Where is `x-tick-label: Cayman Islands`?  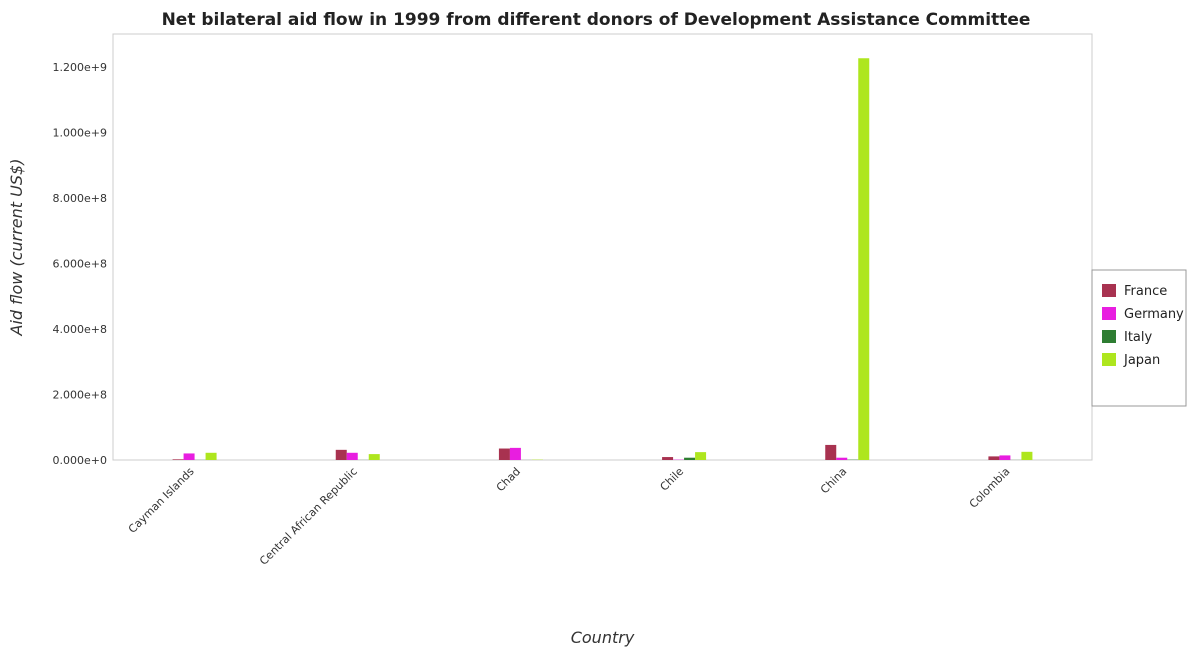 x-tick-label: Cayman Islands is located at coordinates (161, 500).